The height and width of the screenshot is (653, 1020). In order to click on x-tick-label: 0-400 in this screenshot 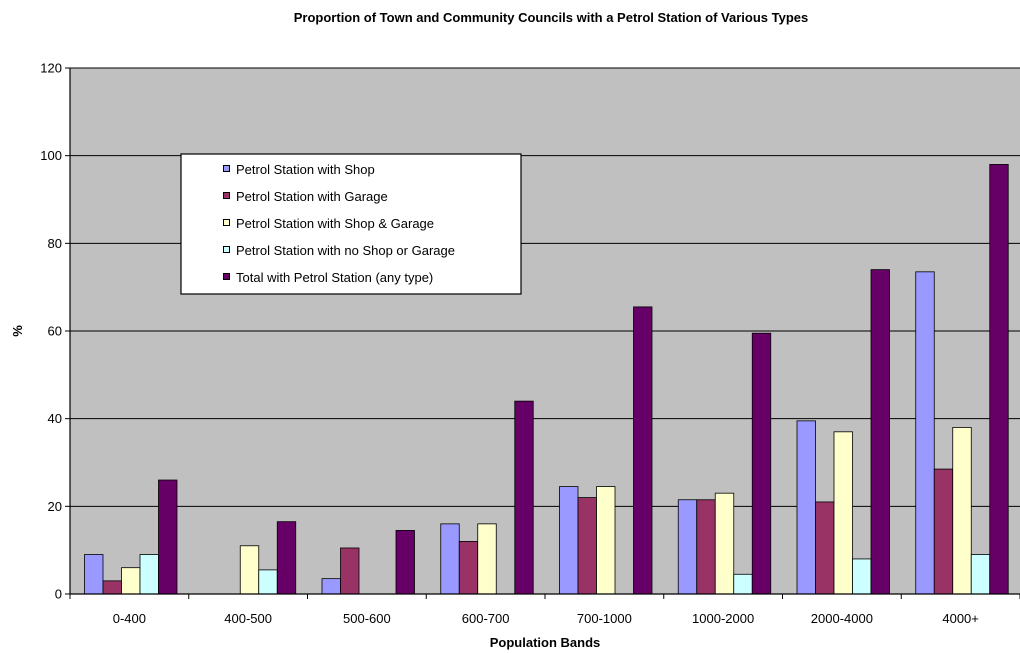, I will do `click(129, 618)`.